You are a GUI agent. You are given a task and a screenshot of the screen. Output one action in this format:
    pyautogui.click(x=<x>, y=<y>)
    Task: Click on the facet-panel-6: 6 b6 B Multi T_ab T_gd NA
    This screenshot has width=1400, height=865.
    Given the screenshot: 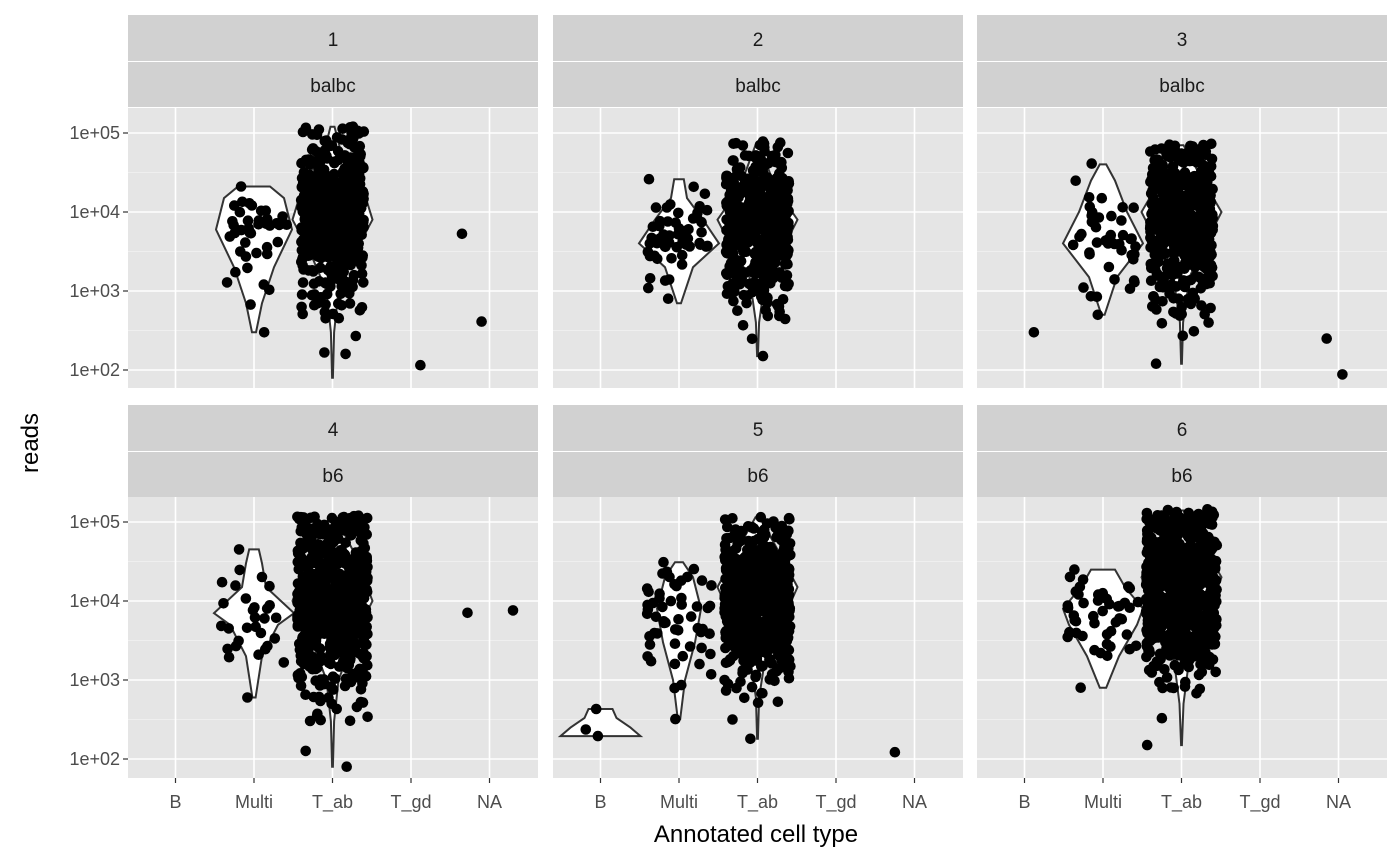 What is the action you would take?
    pyautogui.click(x=1182, y=609)
    